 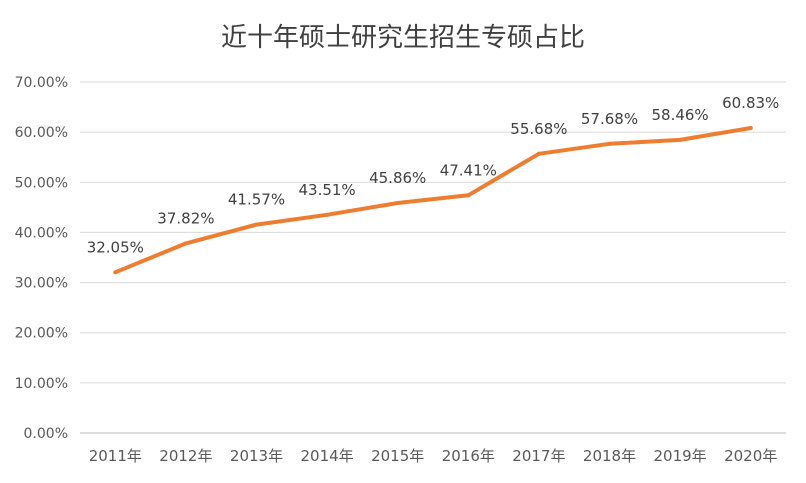 What do you see at coordinates (679, 115) in the screenshot?
I see `data-label: 58.46%` at bounding box center [679, 115].